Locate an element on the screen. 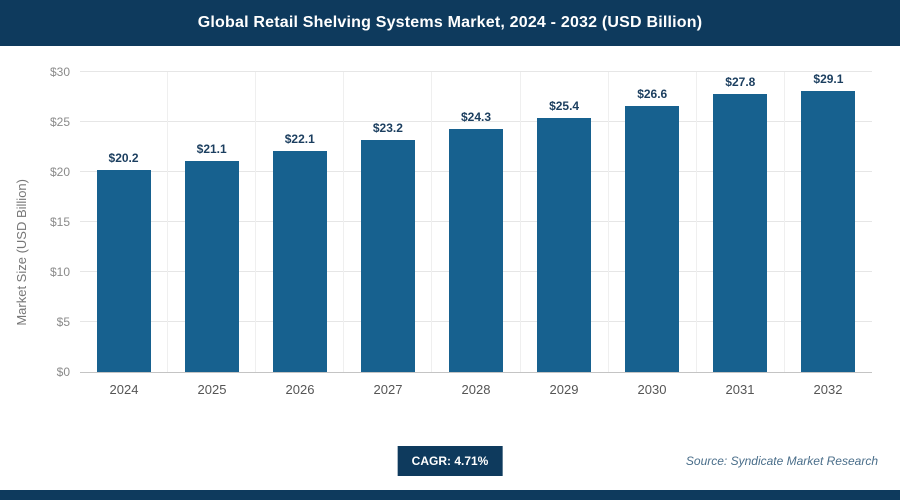 This screenshot has width=900, height=500. bar-value-label: $27.8 is located at coordinates (740, 82).